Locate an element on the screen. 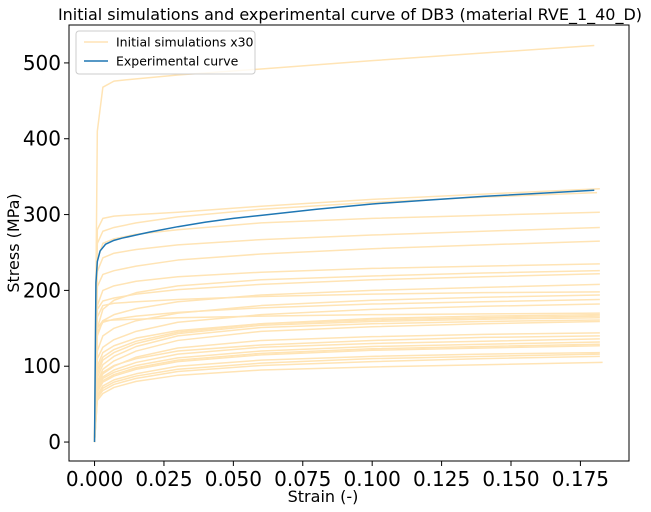  y-tick-label: 500 is located at coordinates (42, 63).